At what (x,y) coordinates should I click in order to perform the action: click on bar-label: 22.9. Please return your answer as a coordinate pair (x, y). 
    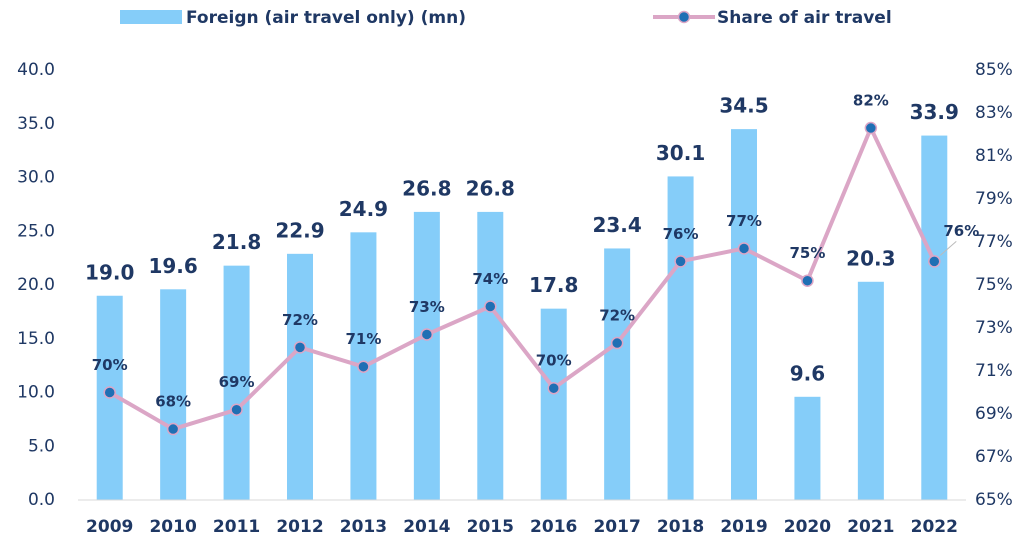
    Looking at the image, I should click on (299, 230).